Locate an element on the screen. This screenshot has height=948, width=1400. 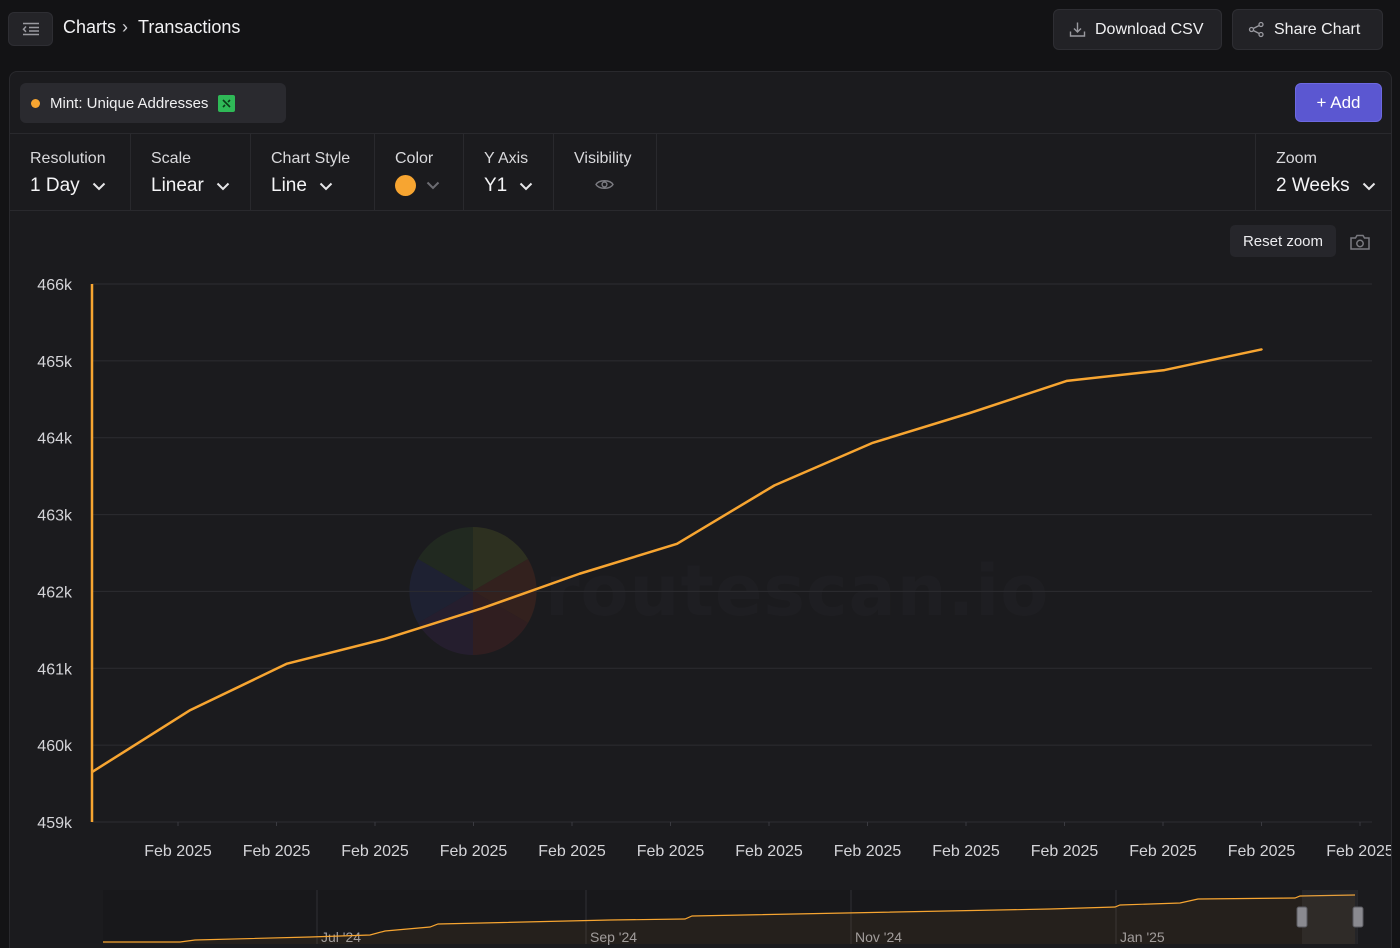
chart-style-label: Chart Style is located at coordinates (311, 158).